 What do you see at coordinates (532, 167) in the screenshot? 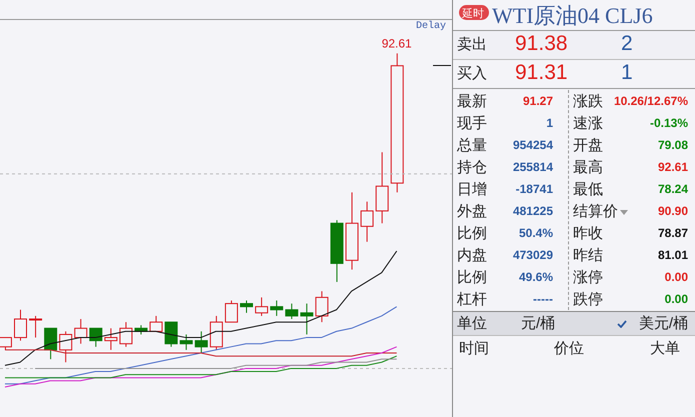
I see `text: 255814` at bounding box center [532, 167].